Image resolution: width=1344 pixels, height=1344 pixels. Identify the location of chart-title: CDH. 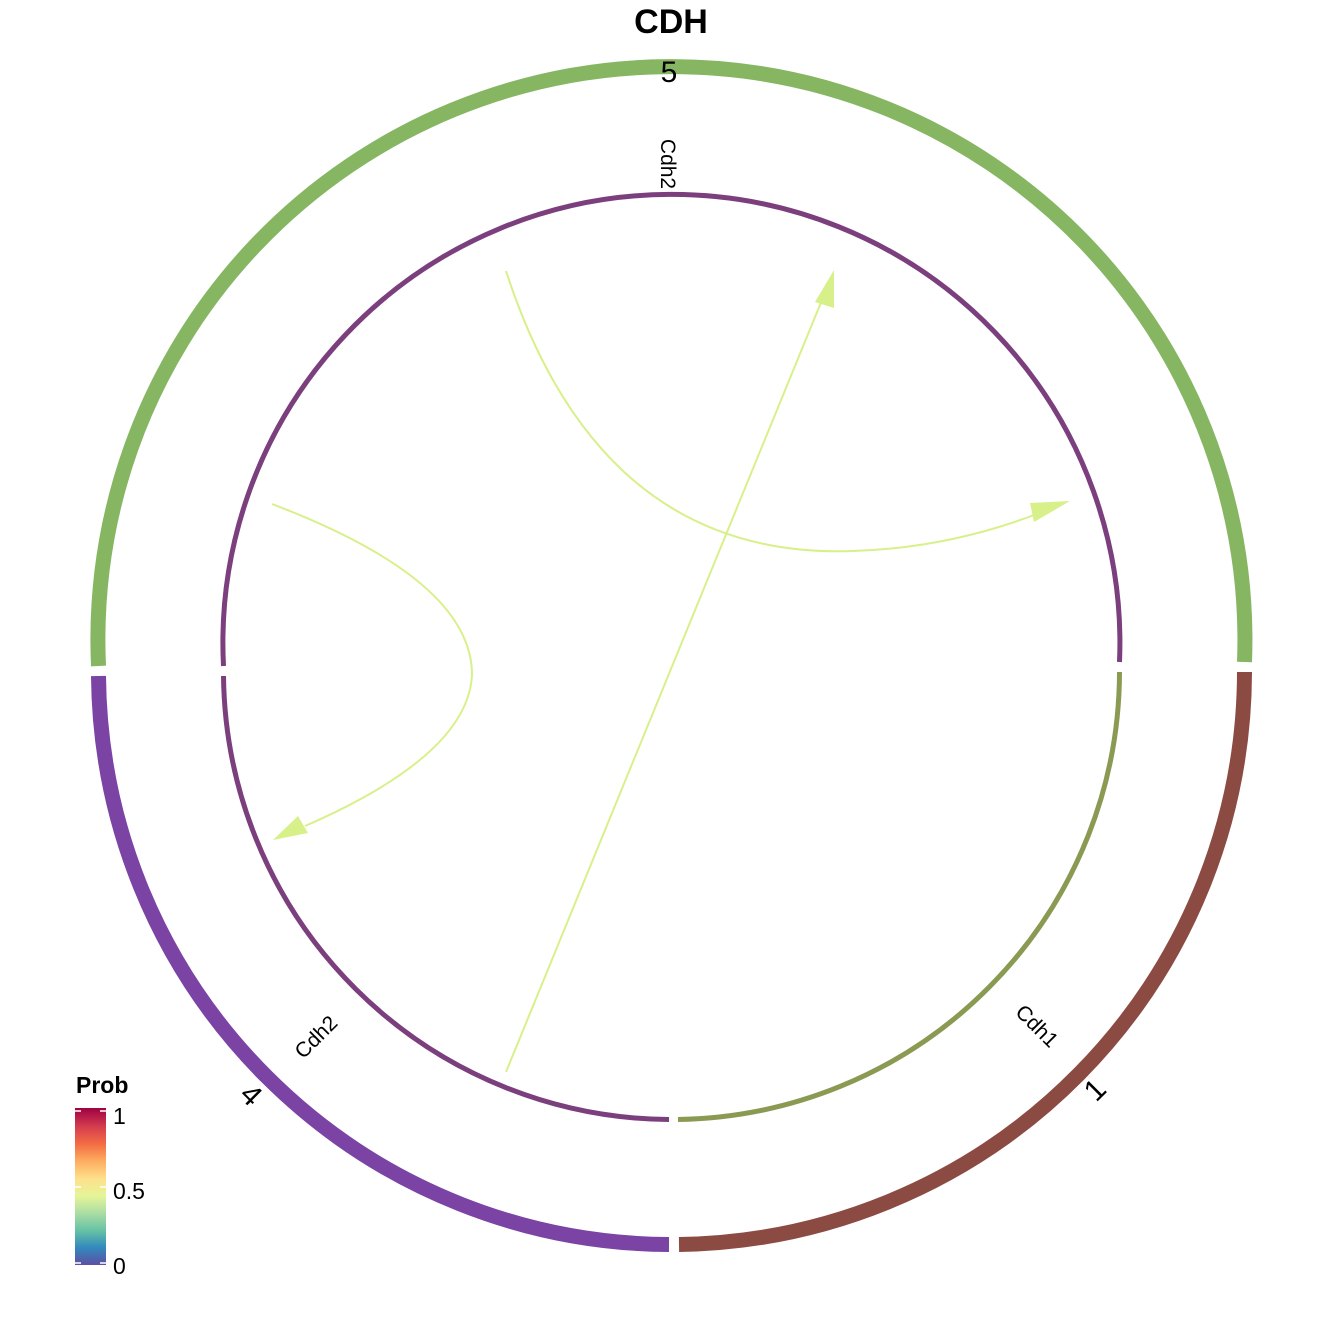
(671, 22).